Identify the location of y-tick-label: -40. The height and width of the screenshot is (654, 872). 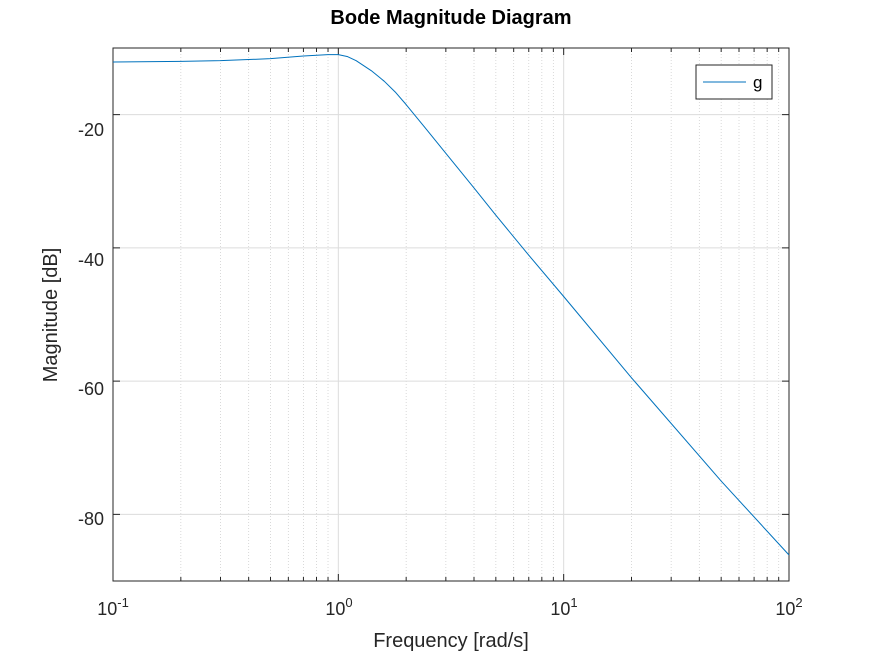
(91, 260).